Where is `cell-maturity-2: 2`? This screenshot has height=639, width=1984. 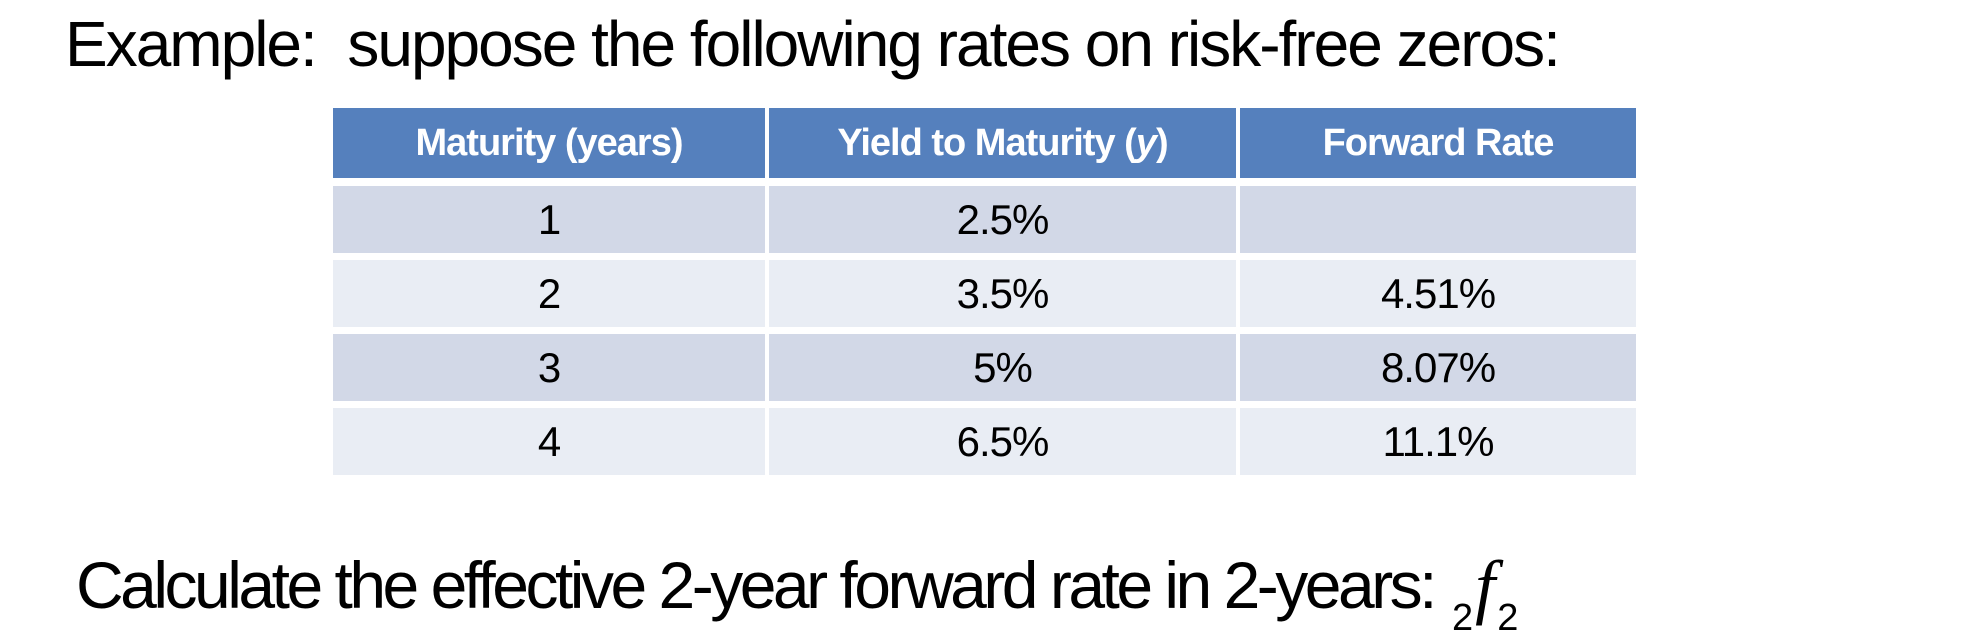
cell-maturity-2: 2 is located at coordinates (549, 293).